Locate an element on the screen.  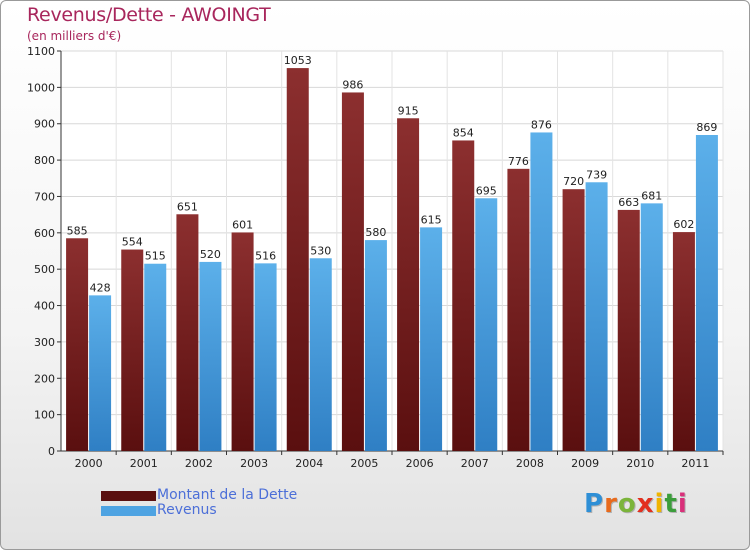
data-label-dette: 585 is located at coordinates (77, 230).